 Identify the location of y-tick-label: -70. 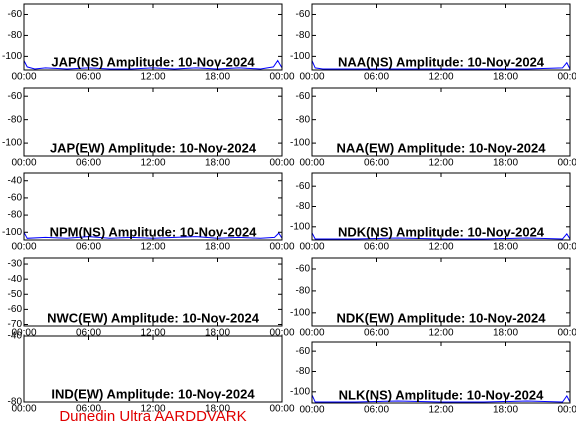
(15, 324).